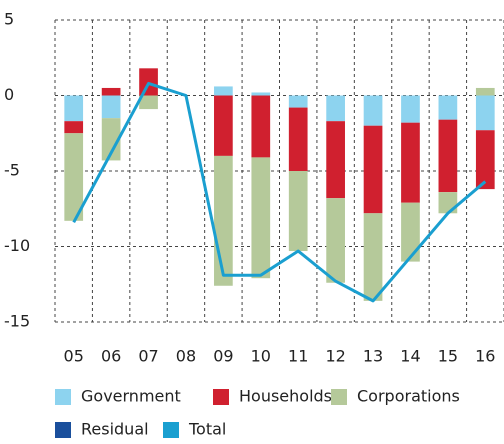  I want to click on x-tick-label: 08, so click(186, 356).